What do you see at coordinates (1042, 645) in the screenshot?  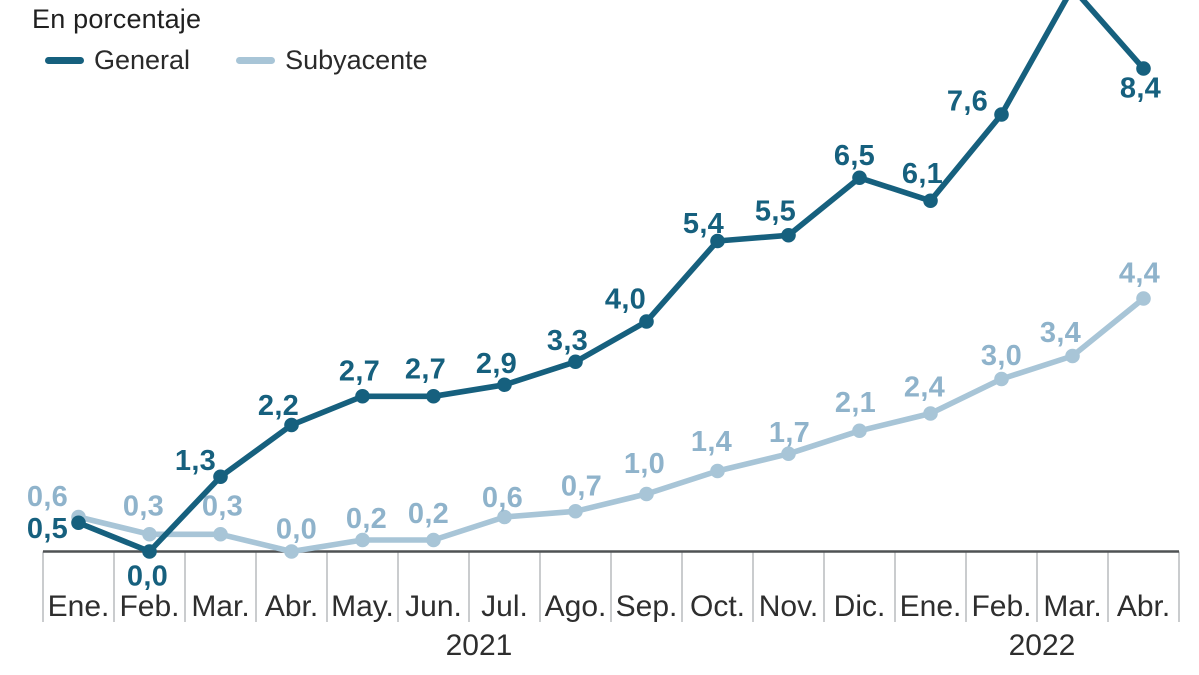 I see `year-label: 2022` at bounding box center [1042, 645].